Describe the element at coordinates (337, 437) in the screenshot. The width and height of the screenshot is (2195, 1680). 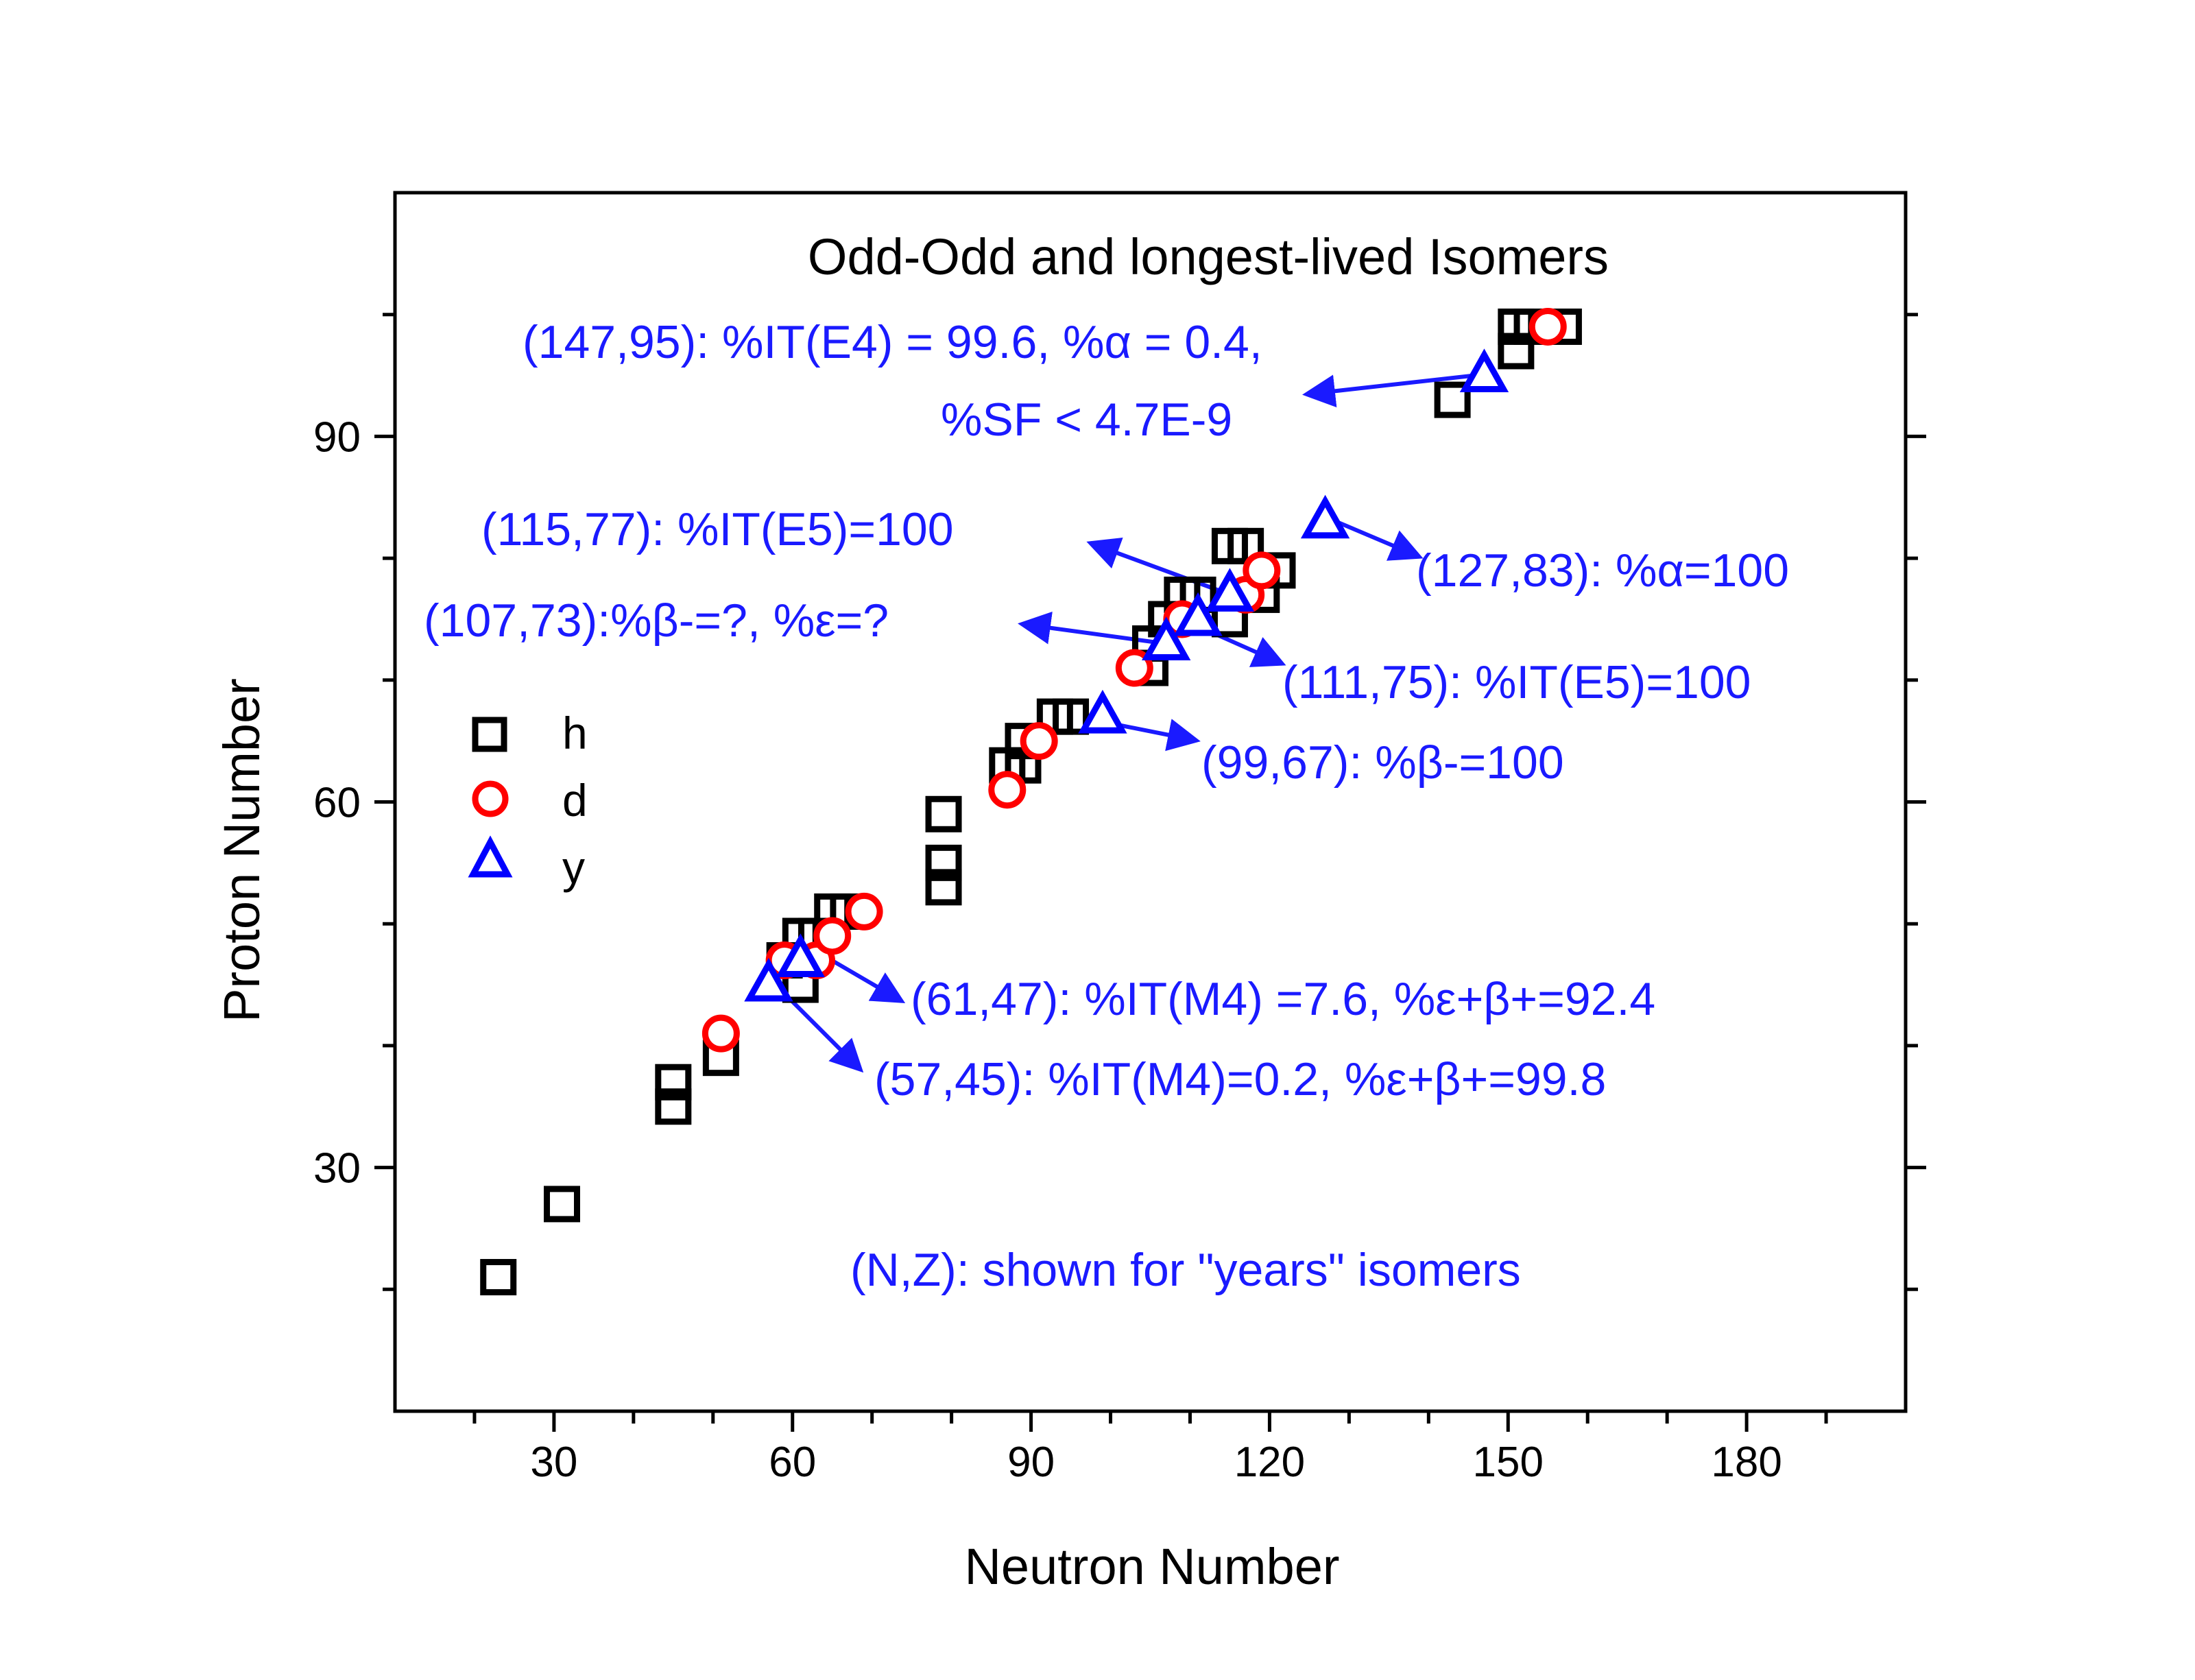
I see `y-tick-label-90: 90` at that location.